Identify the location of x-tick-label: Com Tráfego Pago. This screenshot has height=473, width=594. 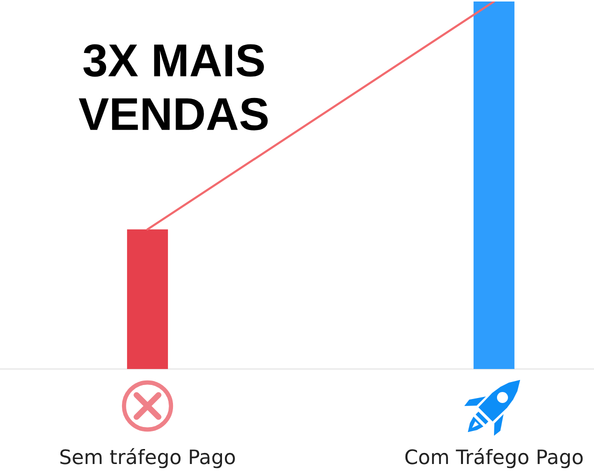
(494, 458).